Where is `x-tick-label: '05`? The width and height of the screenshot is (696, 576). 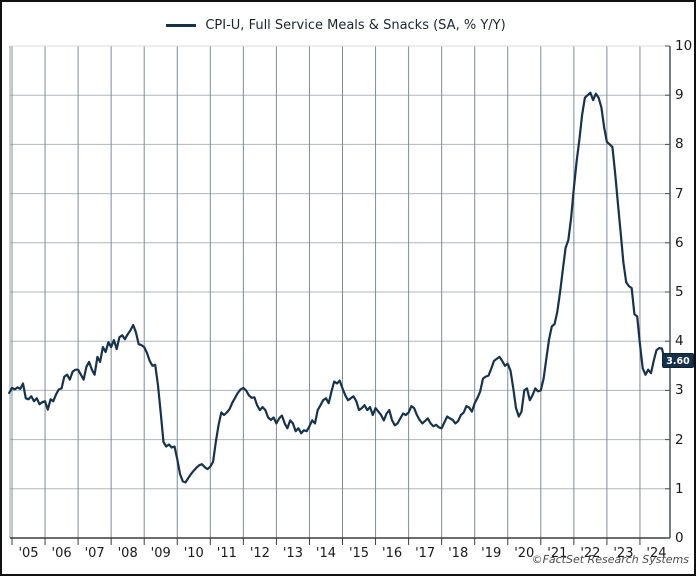
x-tick-label: '05 is located at coordinates (28, 553).